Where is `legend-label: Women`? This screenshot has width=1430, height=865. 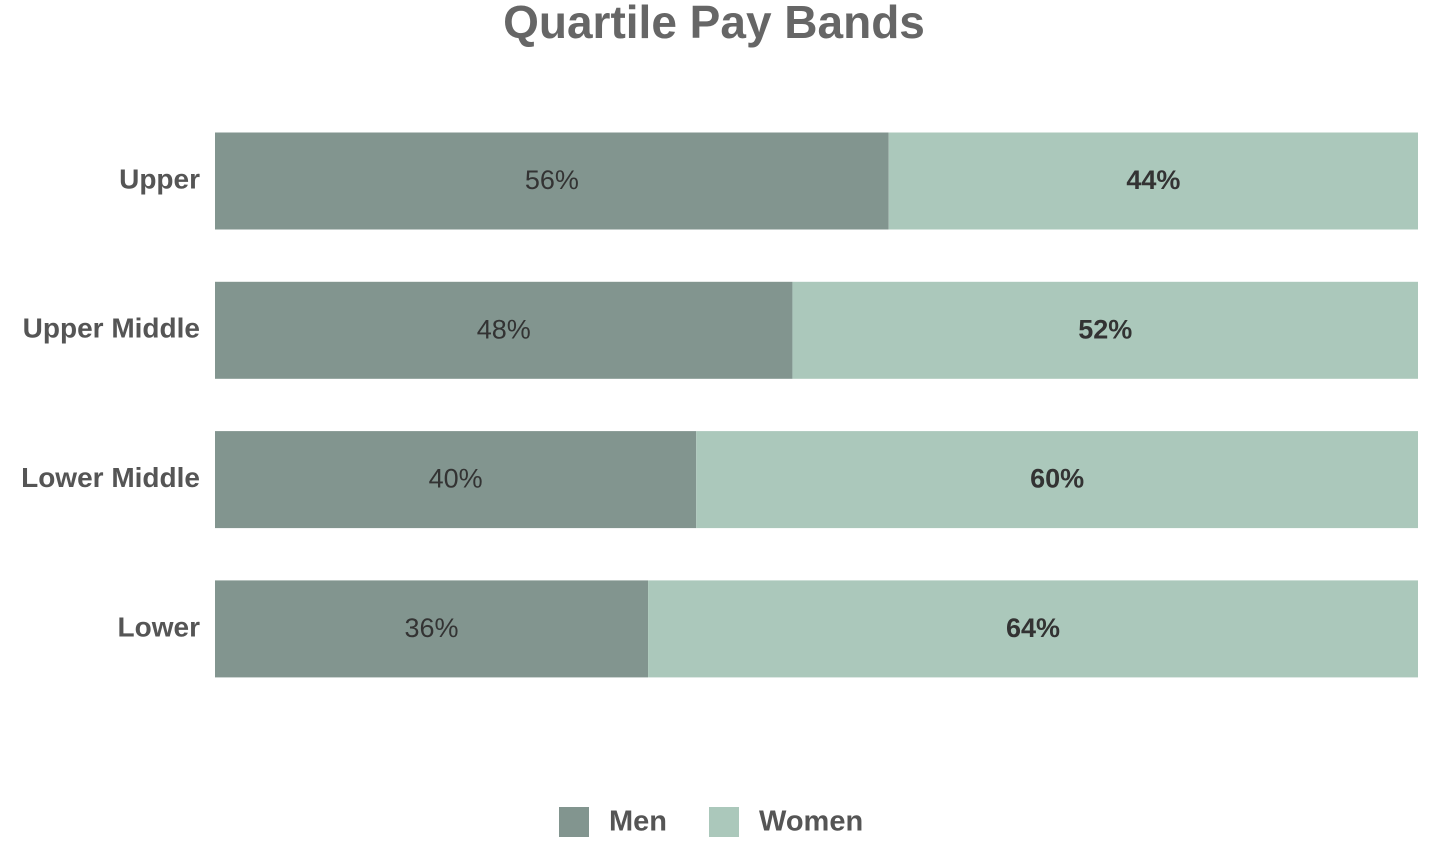
legend-label: Women is located at coordinates (811, 822).